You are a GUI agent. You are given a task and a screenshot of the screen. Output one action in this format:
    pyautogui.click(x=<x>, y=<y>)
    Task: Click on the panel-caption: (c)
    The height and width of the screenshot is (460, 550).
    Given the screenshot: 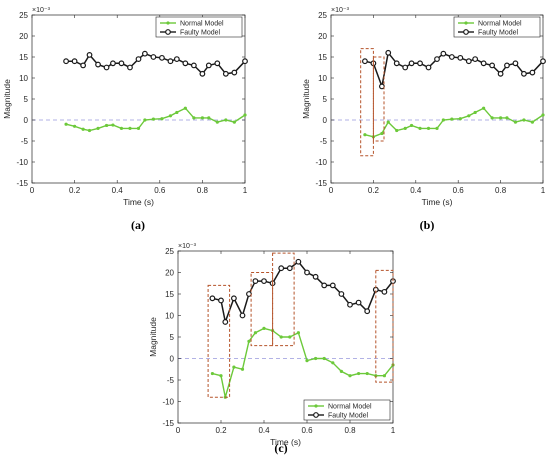 What is the action you would take?
    pyautogui.click(x=280, y=448)
    